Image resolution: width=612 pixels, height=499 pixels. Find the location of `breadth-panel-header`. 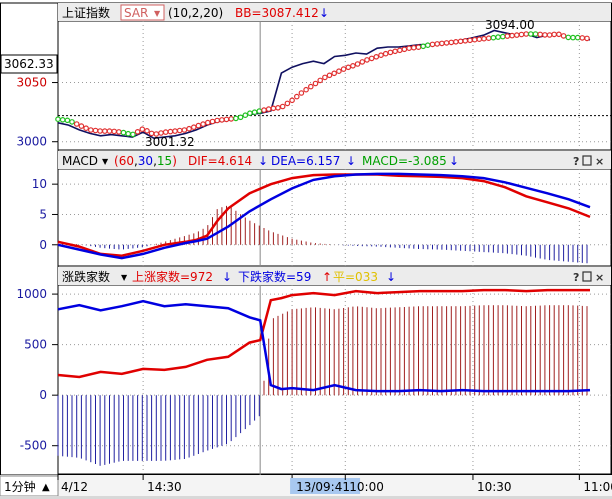

breadth-panel-header is located at coordinates (334, 276).